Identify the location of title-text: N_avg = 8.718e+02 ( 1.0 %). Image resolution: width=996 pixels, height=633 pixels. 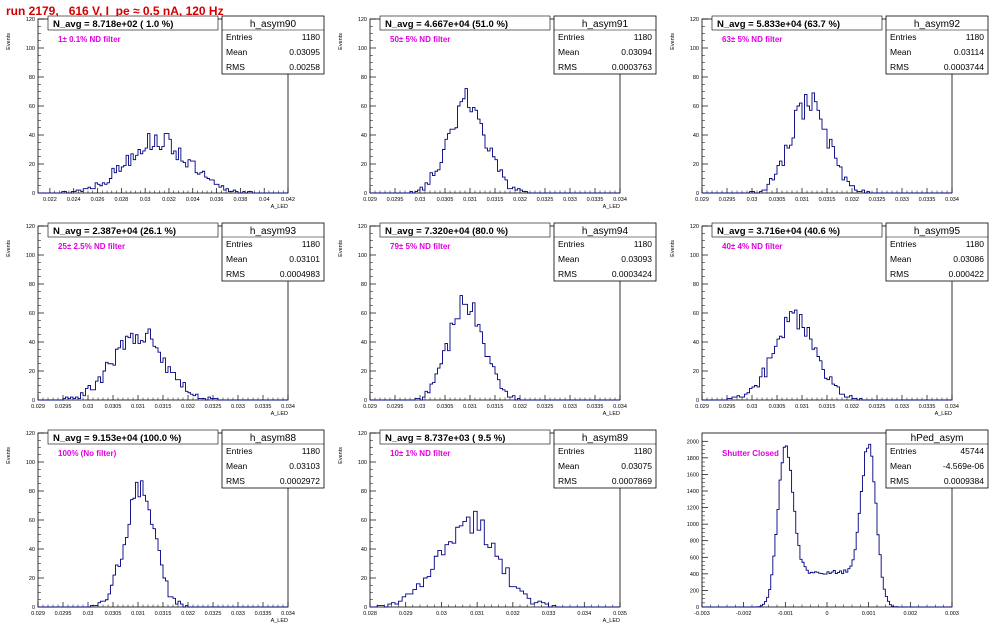
(113, 24).